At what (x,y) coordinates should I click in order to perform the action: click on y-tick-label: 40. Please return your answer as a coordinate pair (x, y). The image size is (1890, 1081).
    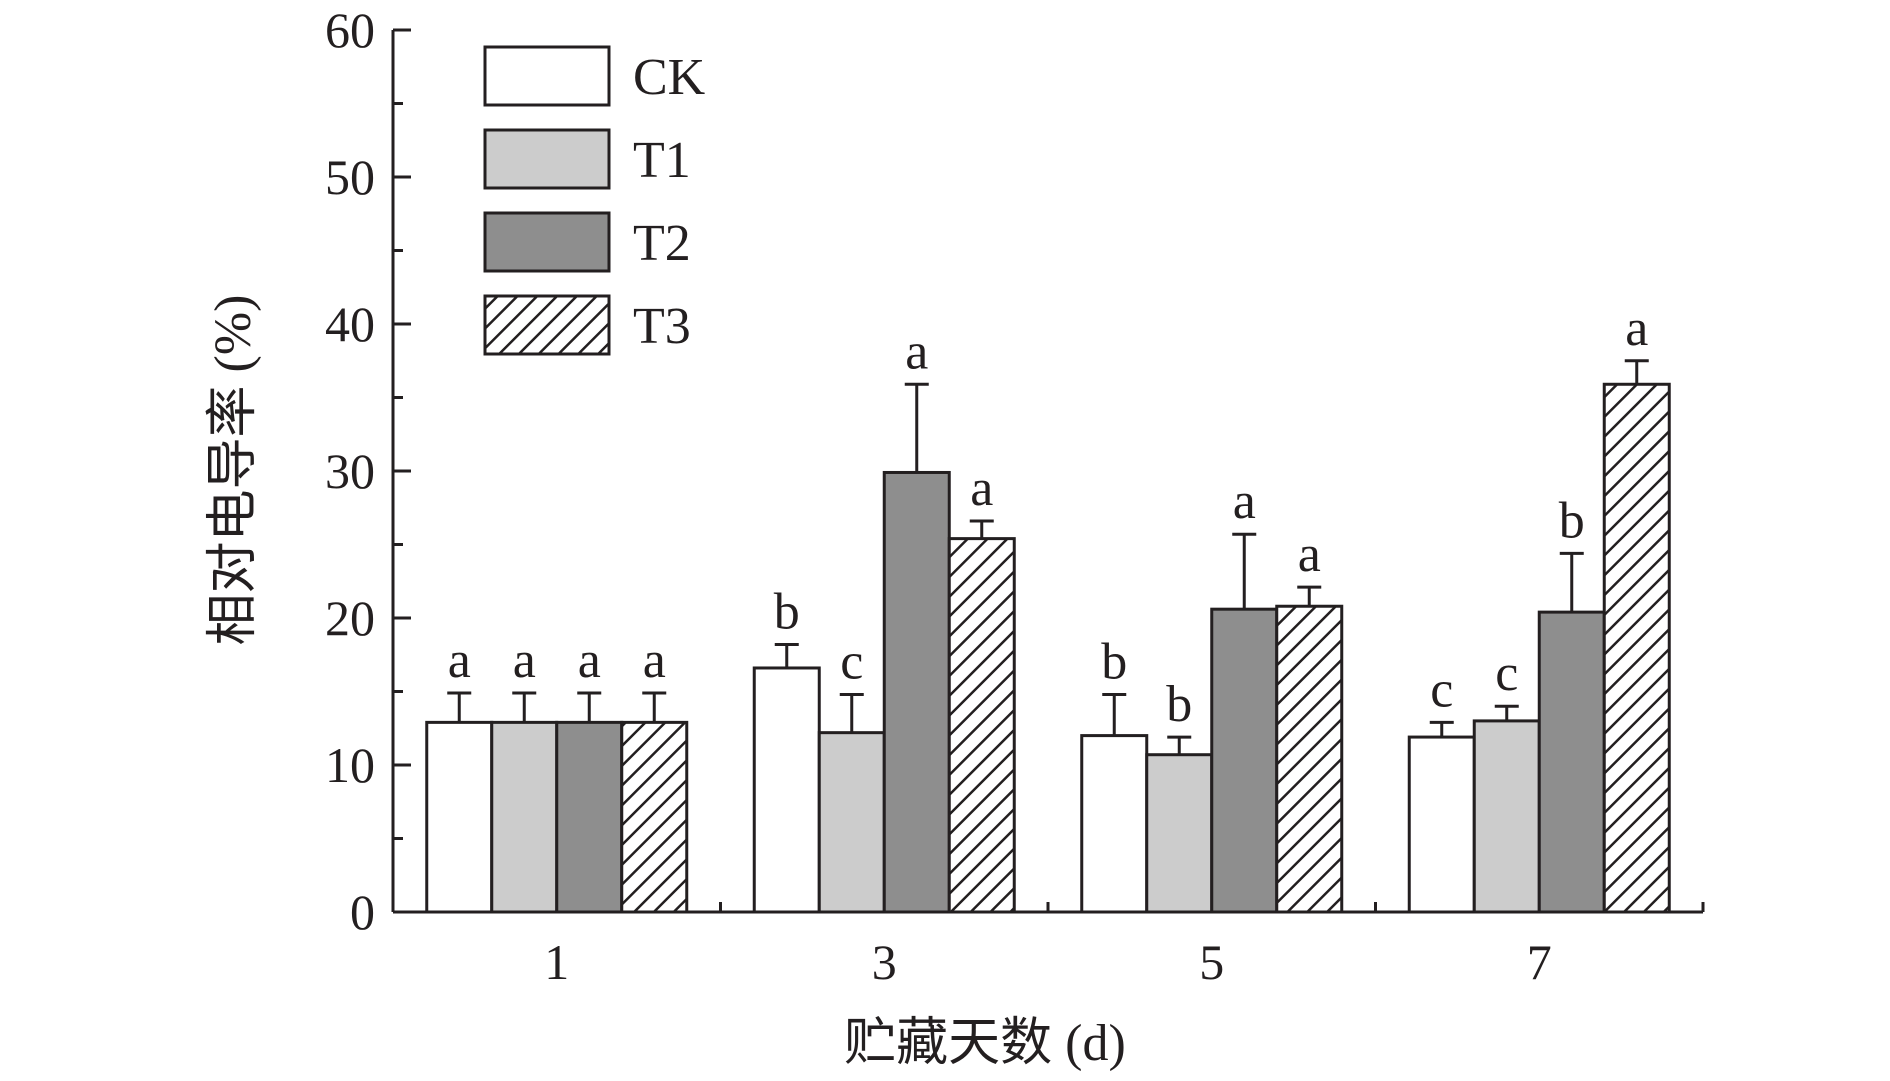
    Looking at the image, I should click on (350, 324).